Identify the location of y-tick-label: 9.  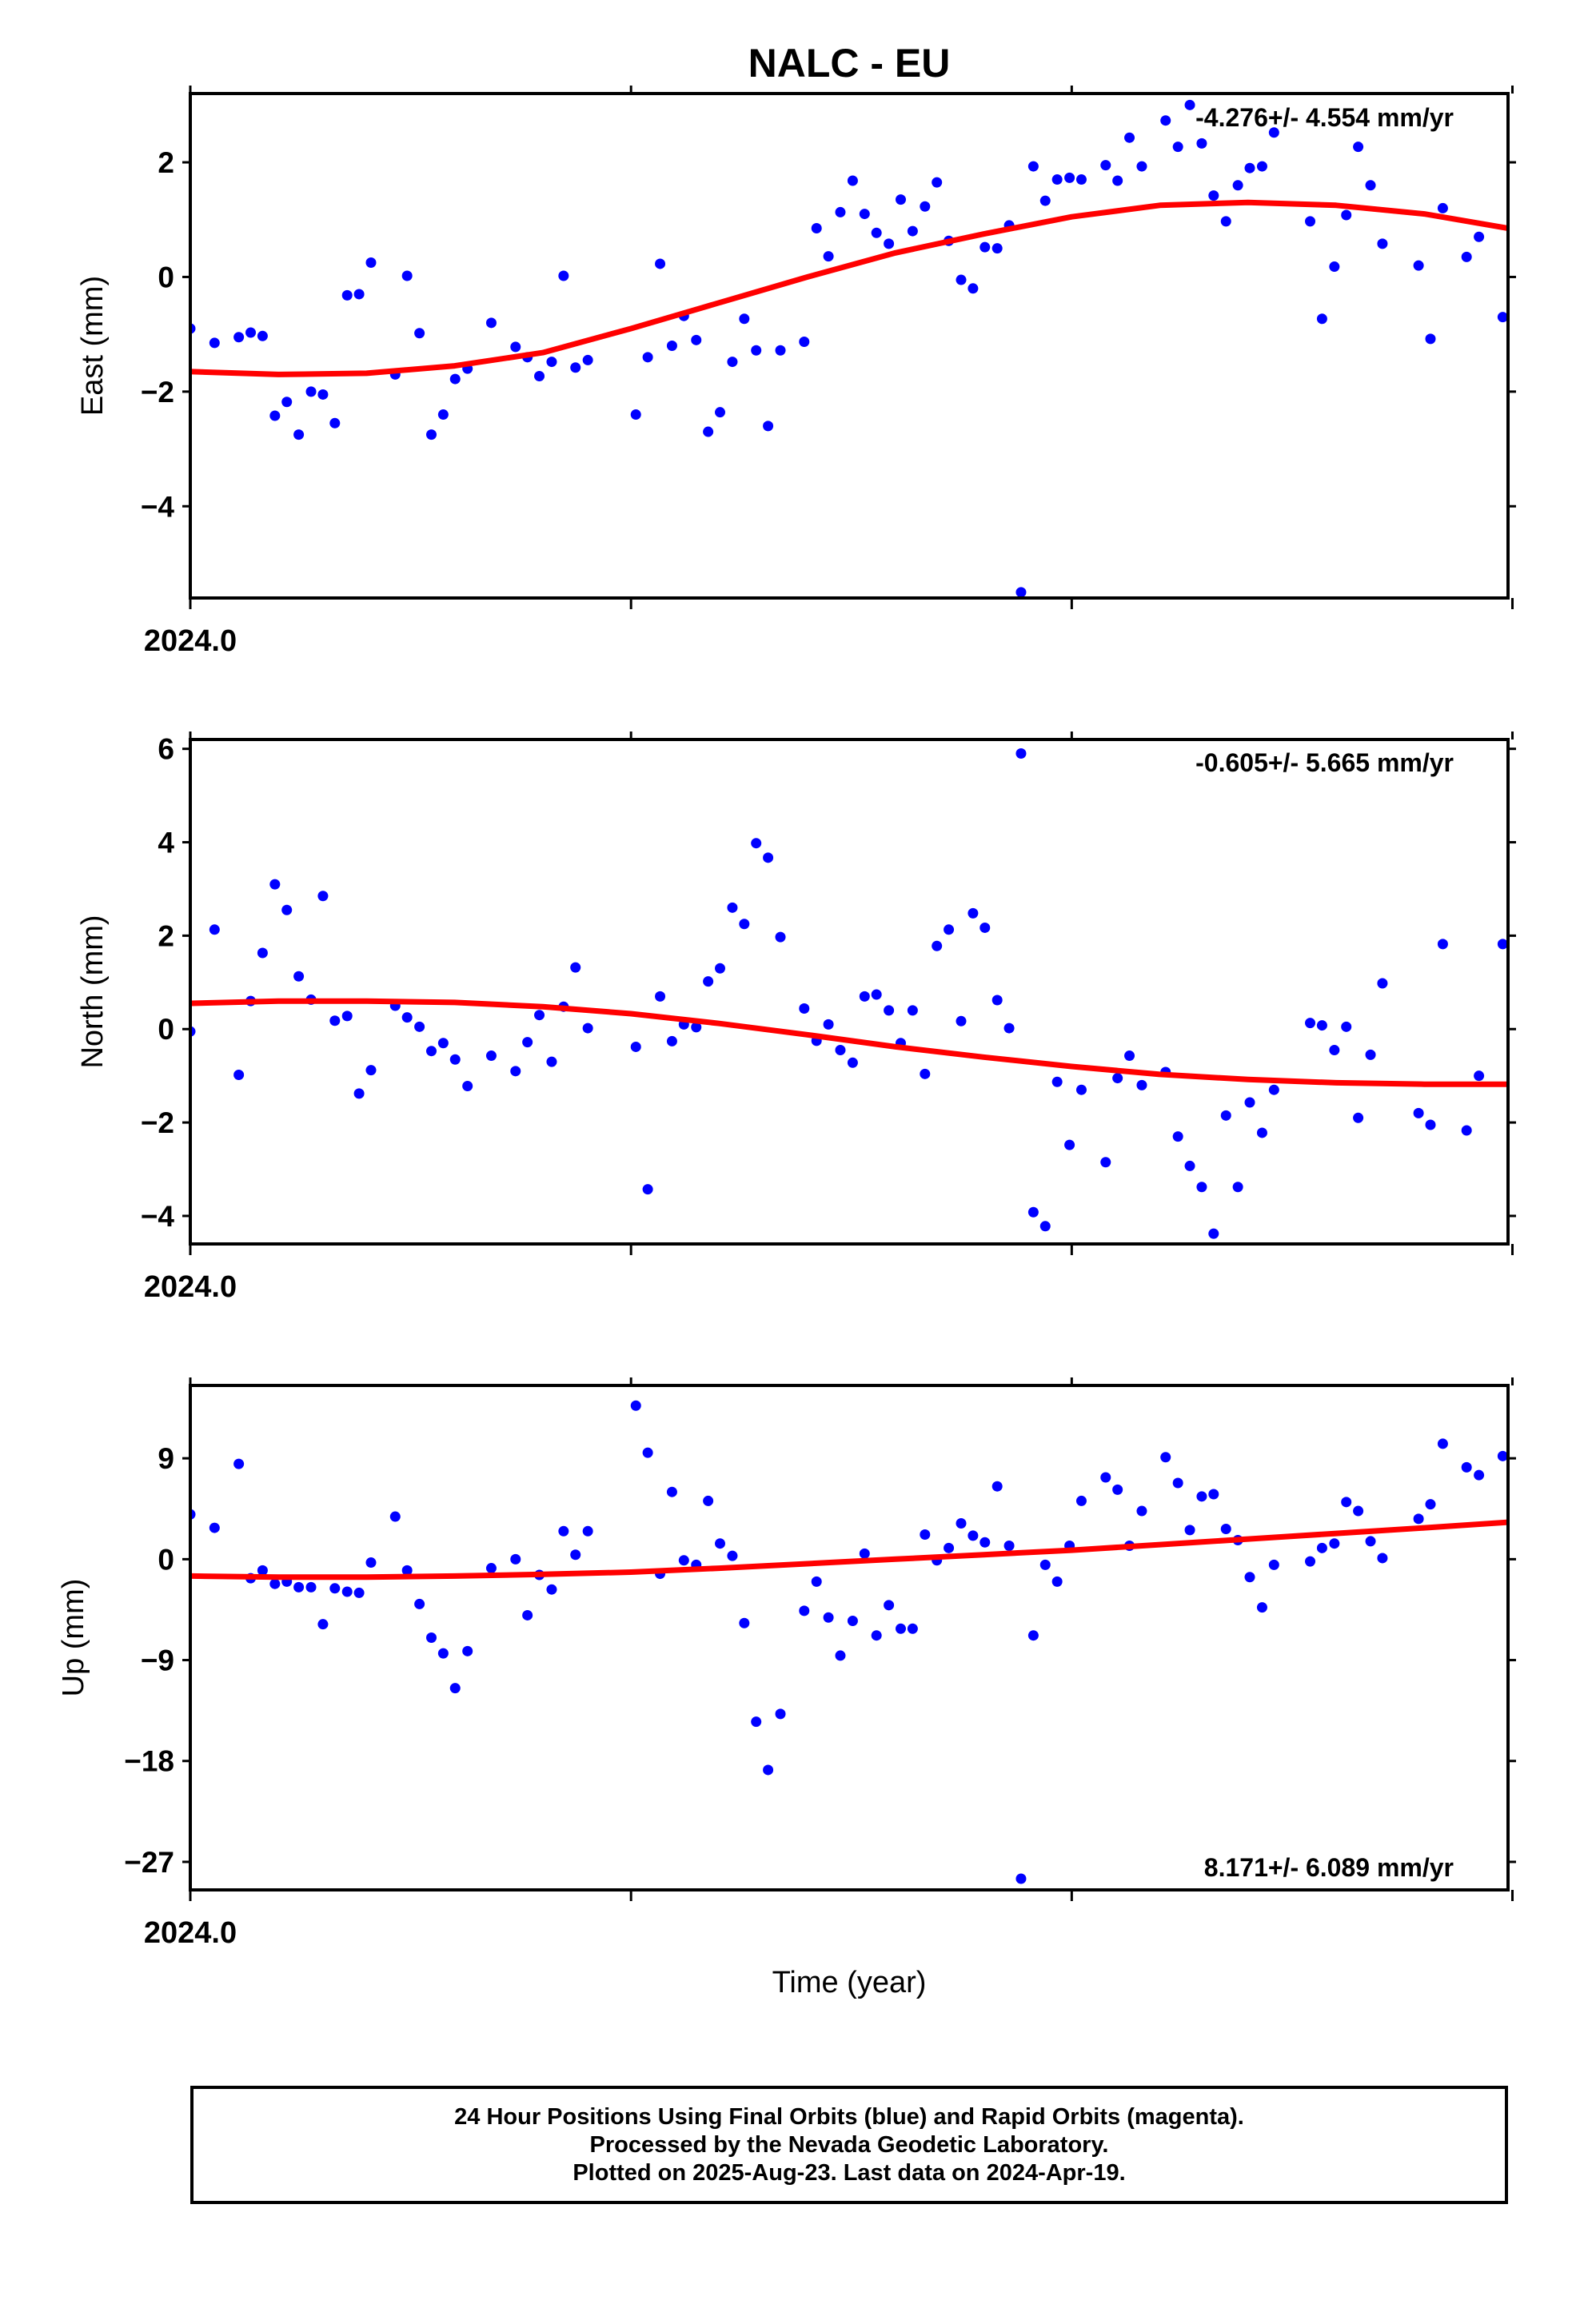
(166, 1459).